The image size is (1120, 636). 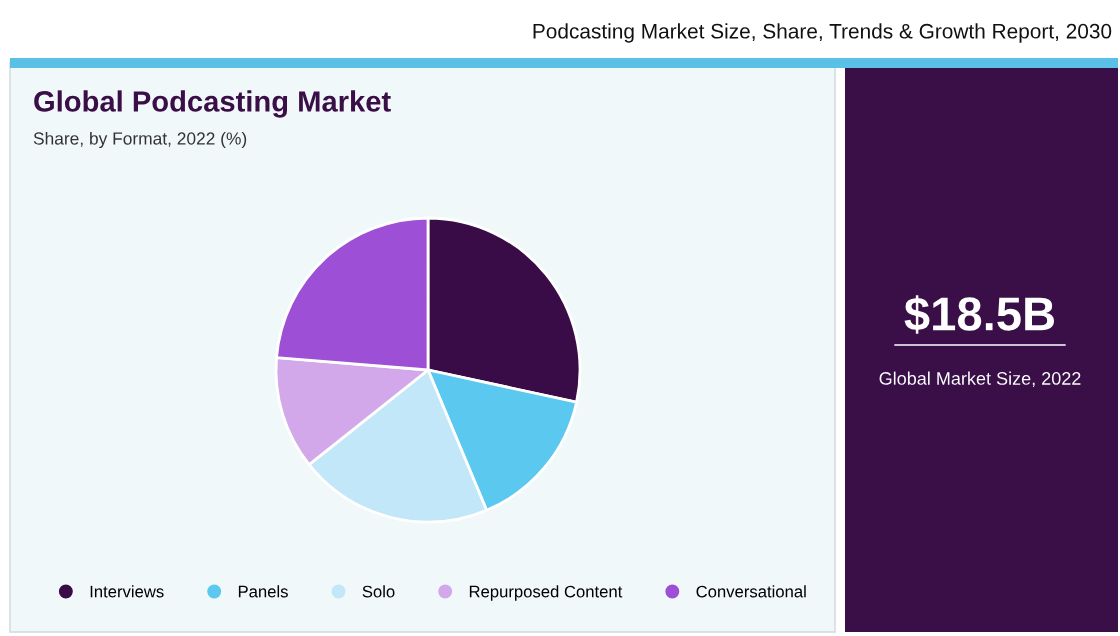 What do you see at coordinates (263, 591) in the screenshot?
I see `legend-label: Panels` at bounding box center [263, 591].